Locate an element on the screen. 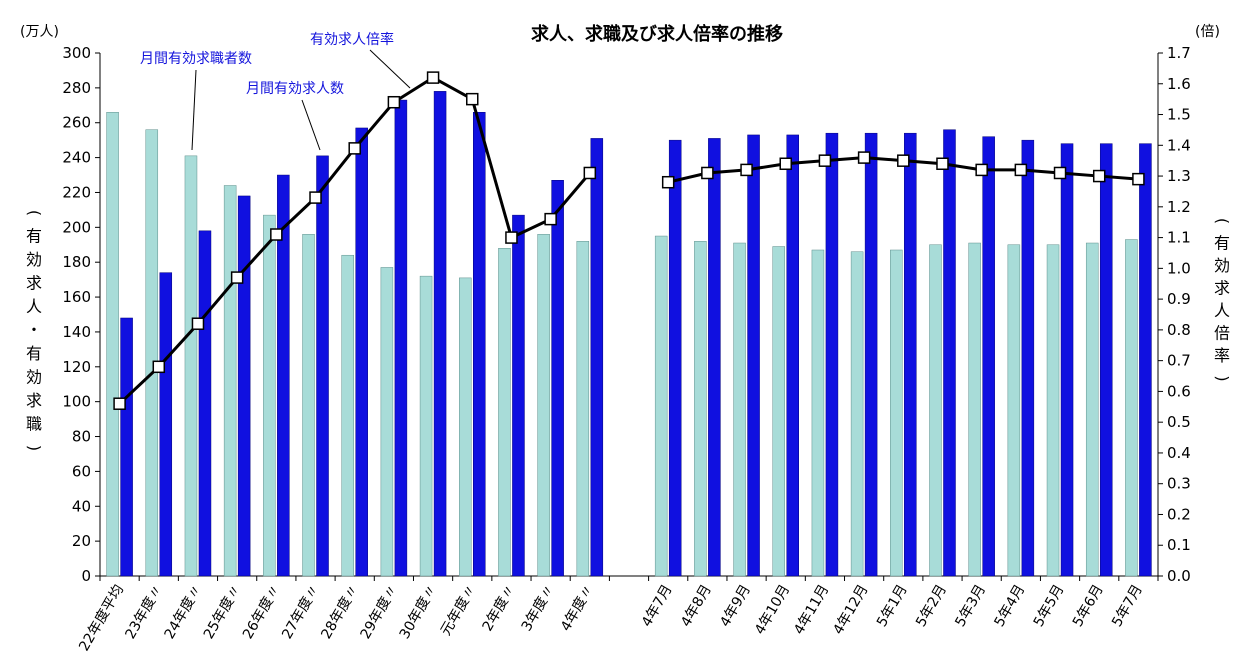  left-tick-label: 300 is located at coordinates (76, 53).